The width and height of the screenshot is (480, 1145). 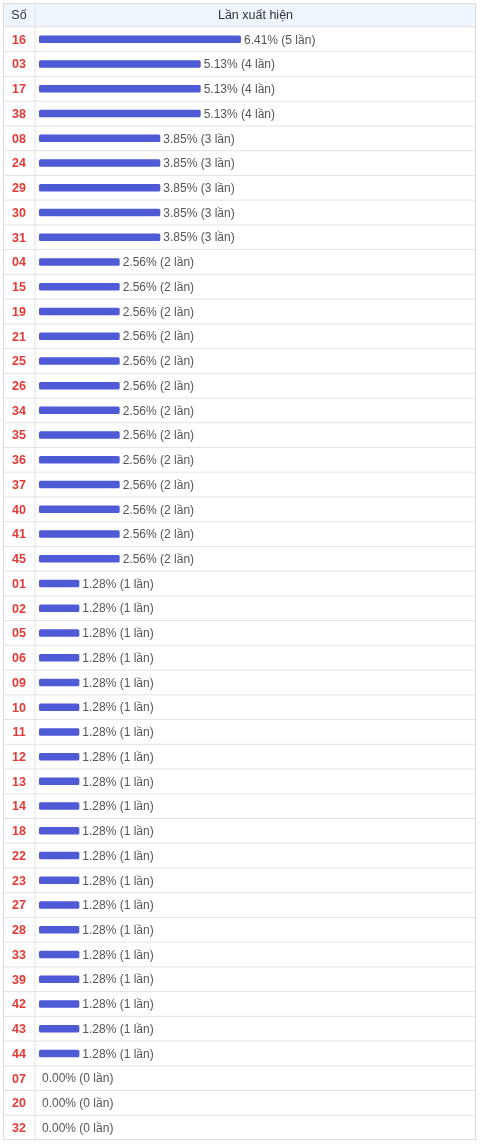 What do you see at coordinates (19, 905) in the screenshot?
I see `y-tick-label: 27` at bounding box center [19, 905].